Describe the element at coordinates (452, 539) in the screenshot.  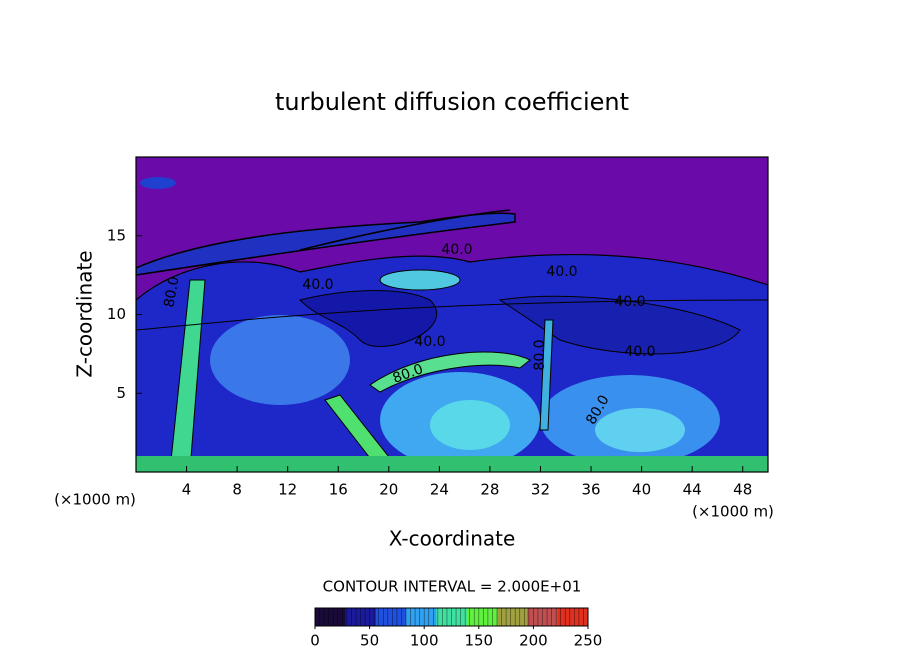
I see `x-axis-label: X-coordinate` at that location.